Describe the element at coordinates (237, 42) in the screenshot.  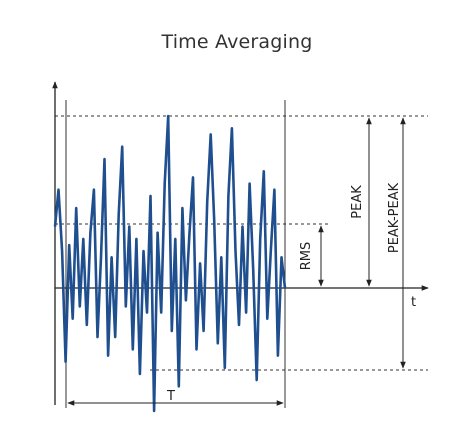
I see `diagram-title: Time Averaging` at that location.